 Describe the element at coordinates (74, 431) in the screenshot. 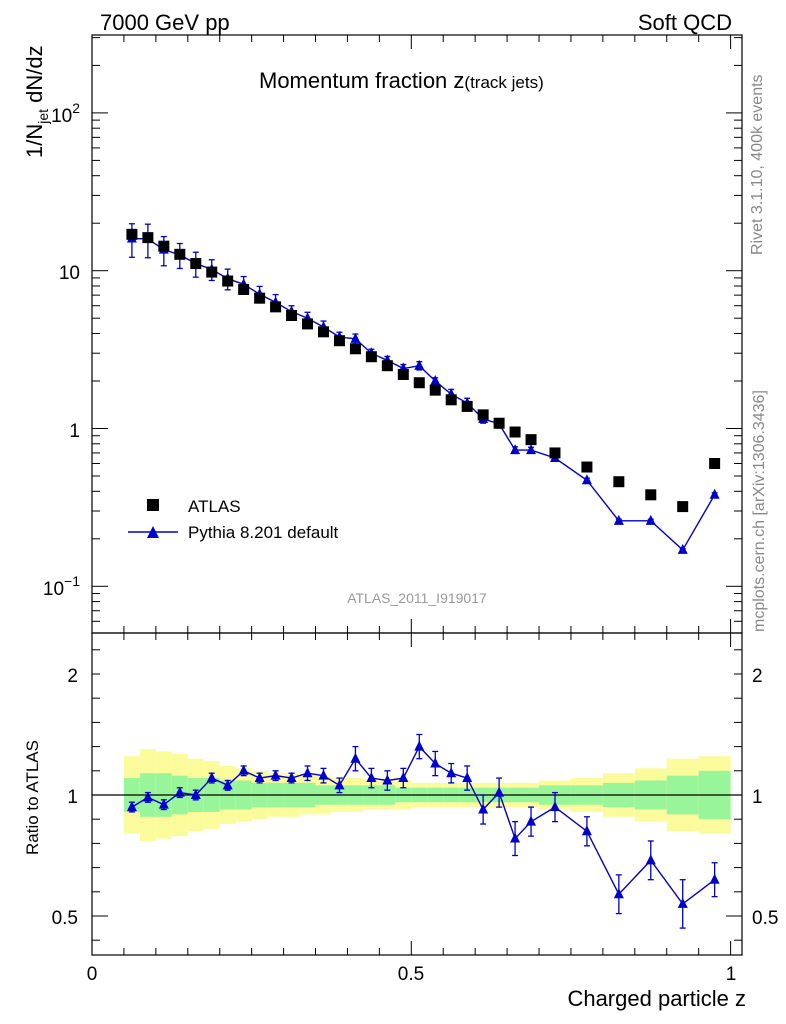

I see `y-tick-label-1: 1` at that location.